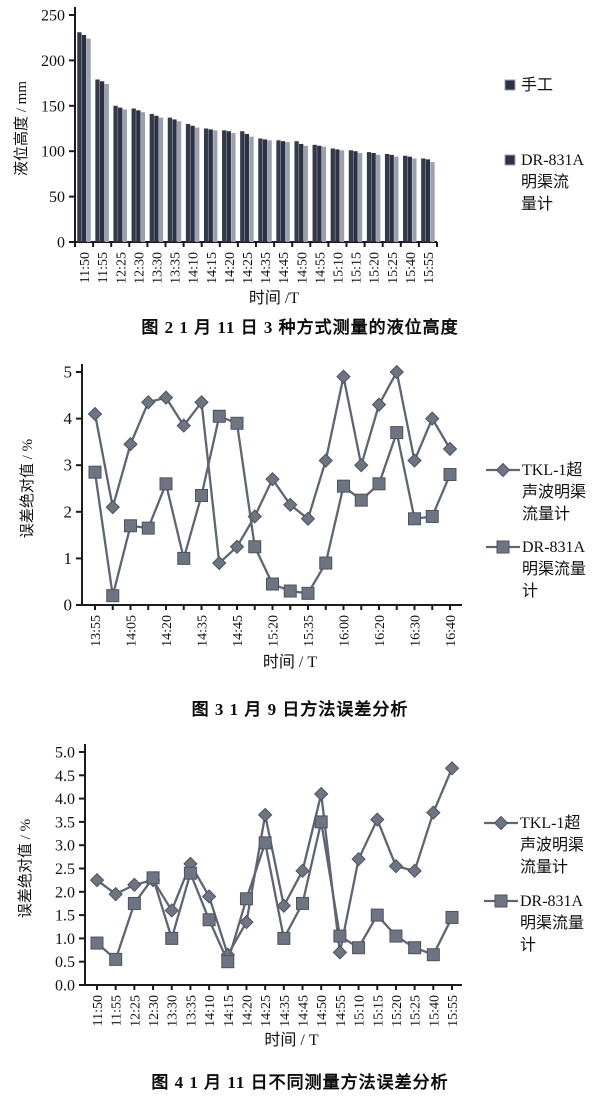 The image size is (600, 1096). Describe the element at coordinates (345, 631) in the screenshot. I see `svg-text: 16:00` at that location.